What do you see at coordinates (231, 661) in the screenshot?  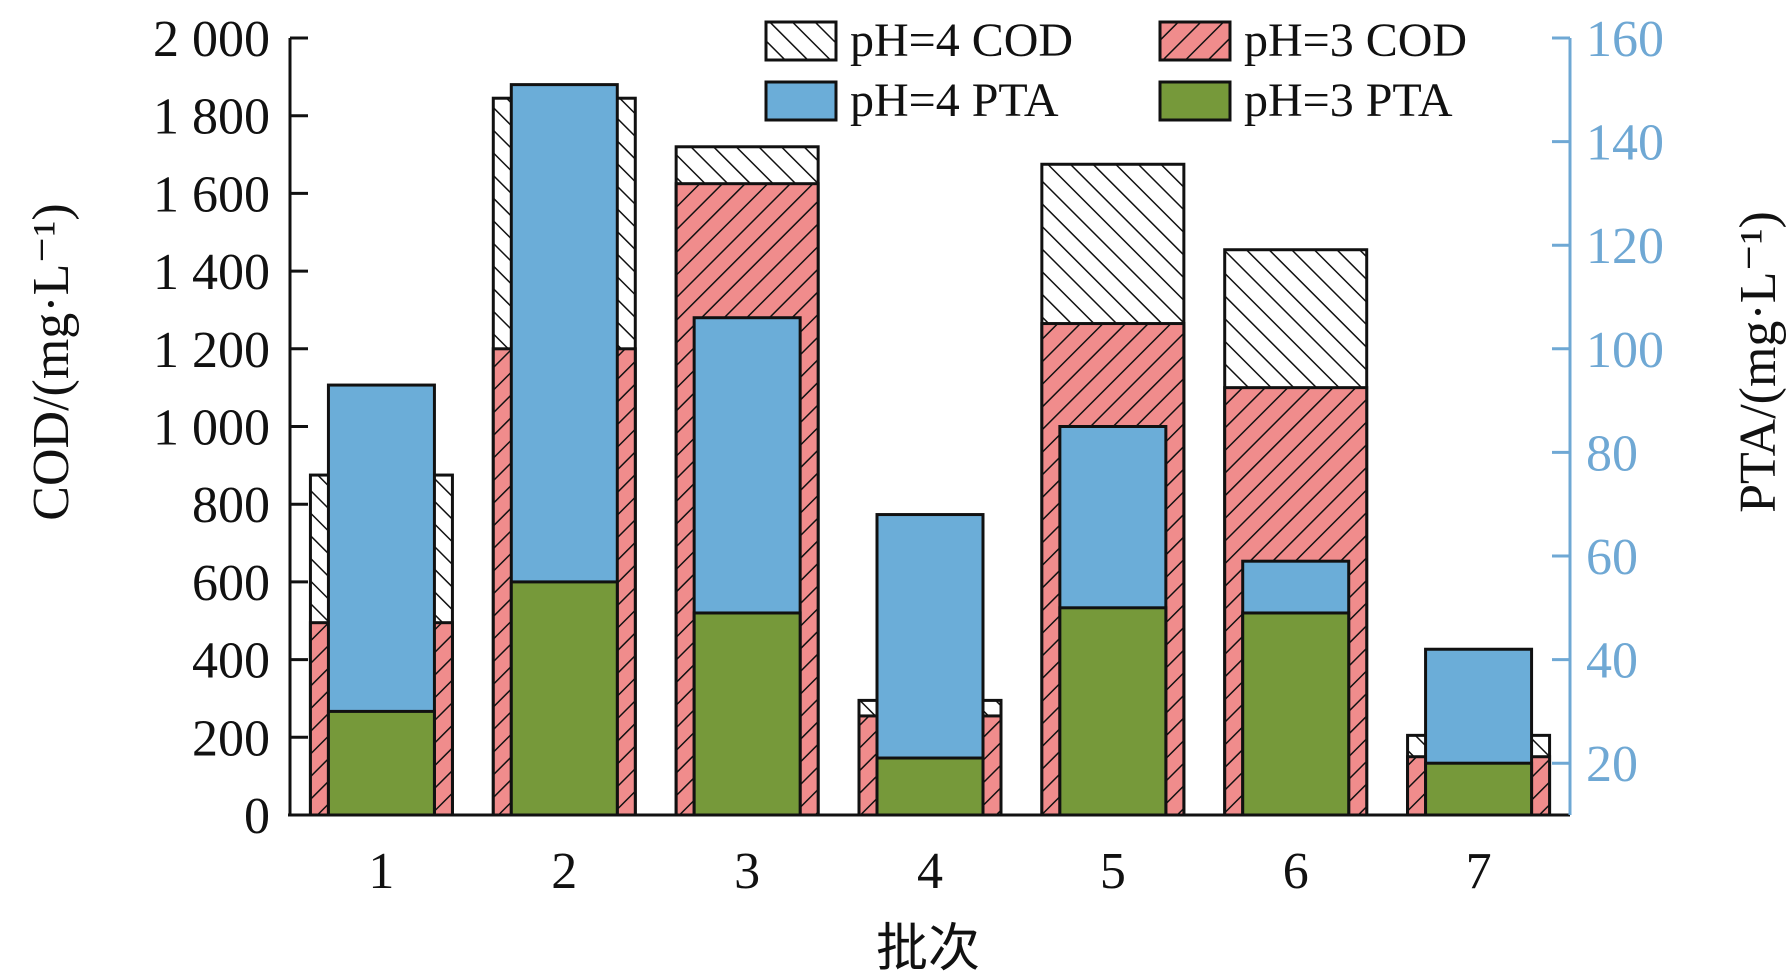 I see `left-tick-label: 400` at bounding box center [231, 661].